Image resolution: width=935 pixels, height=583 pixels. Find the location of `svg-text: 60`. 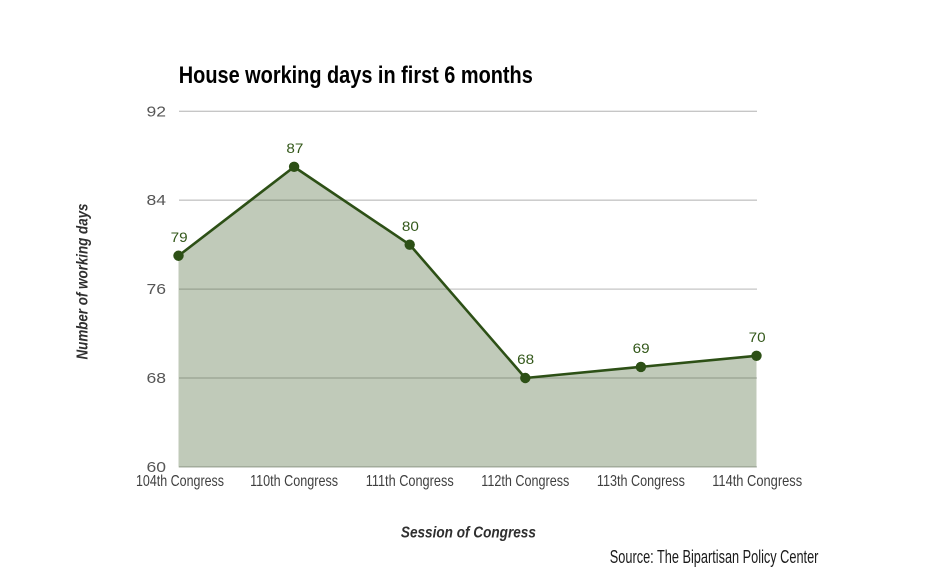

svg-text: 60 is located at coordinates (157, 467).